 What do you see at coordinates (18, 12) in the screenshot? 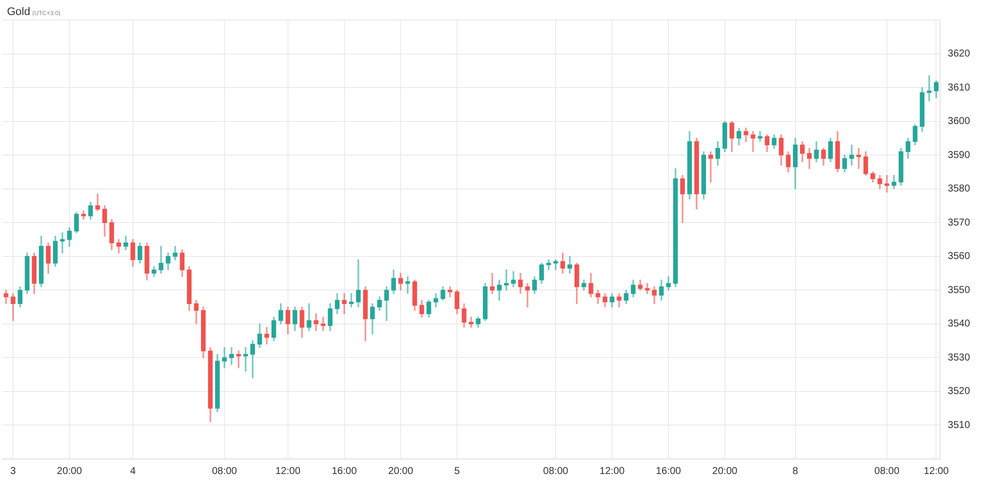
I see `chart-title: Gold` at bounding box center [18, 12].